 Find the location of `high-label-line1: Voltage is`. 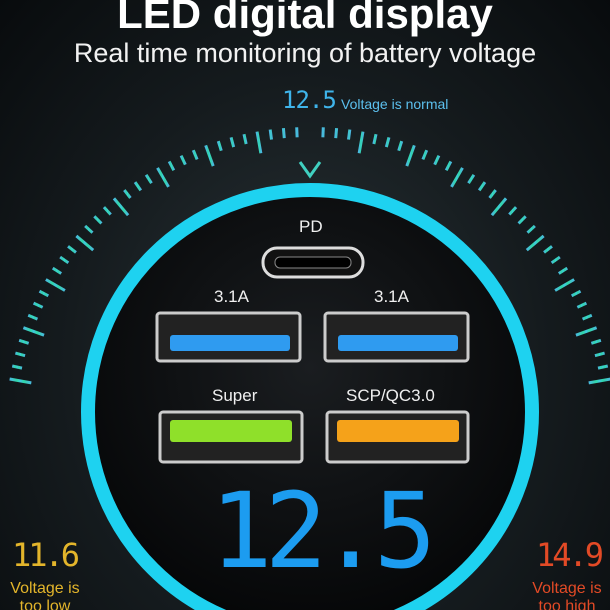

high-label-line1: Voltage is is located at coordinates (567, 588).